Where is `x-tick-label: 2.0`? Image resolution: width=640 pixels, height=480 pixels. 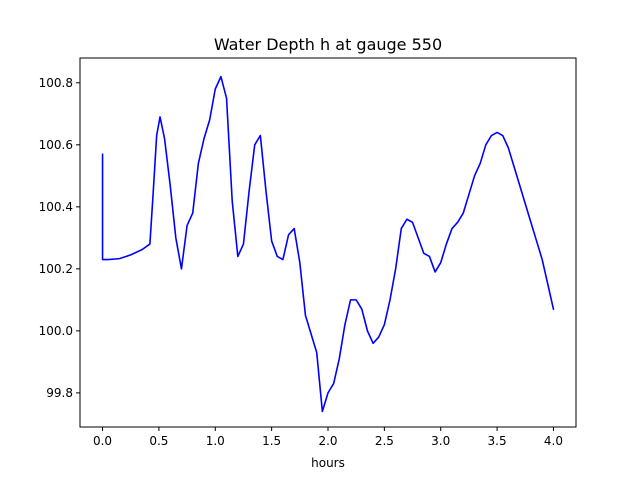
x-tick-label: 2.0 is located at coordinates (327, 441).